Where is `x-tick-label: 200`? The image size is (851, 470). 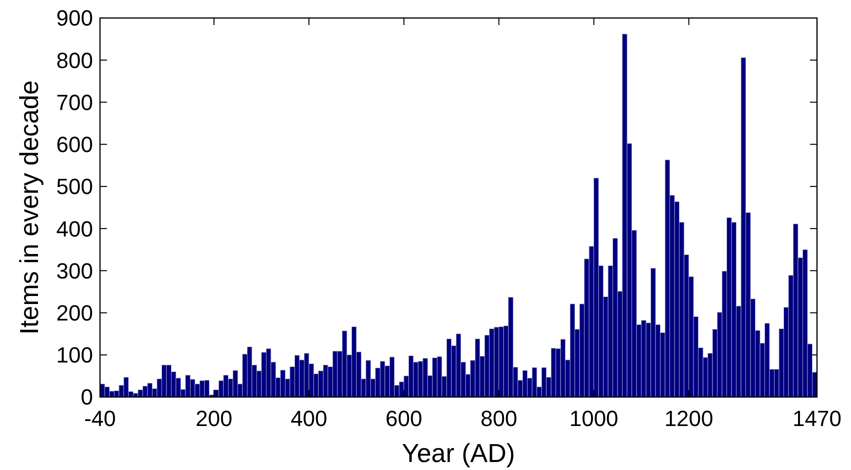 x-tick-label: 200 is located at coordinates (214, 418).